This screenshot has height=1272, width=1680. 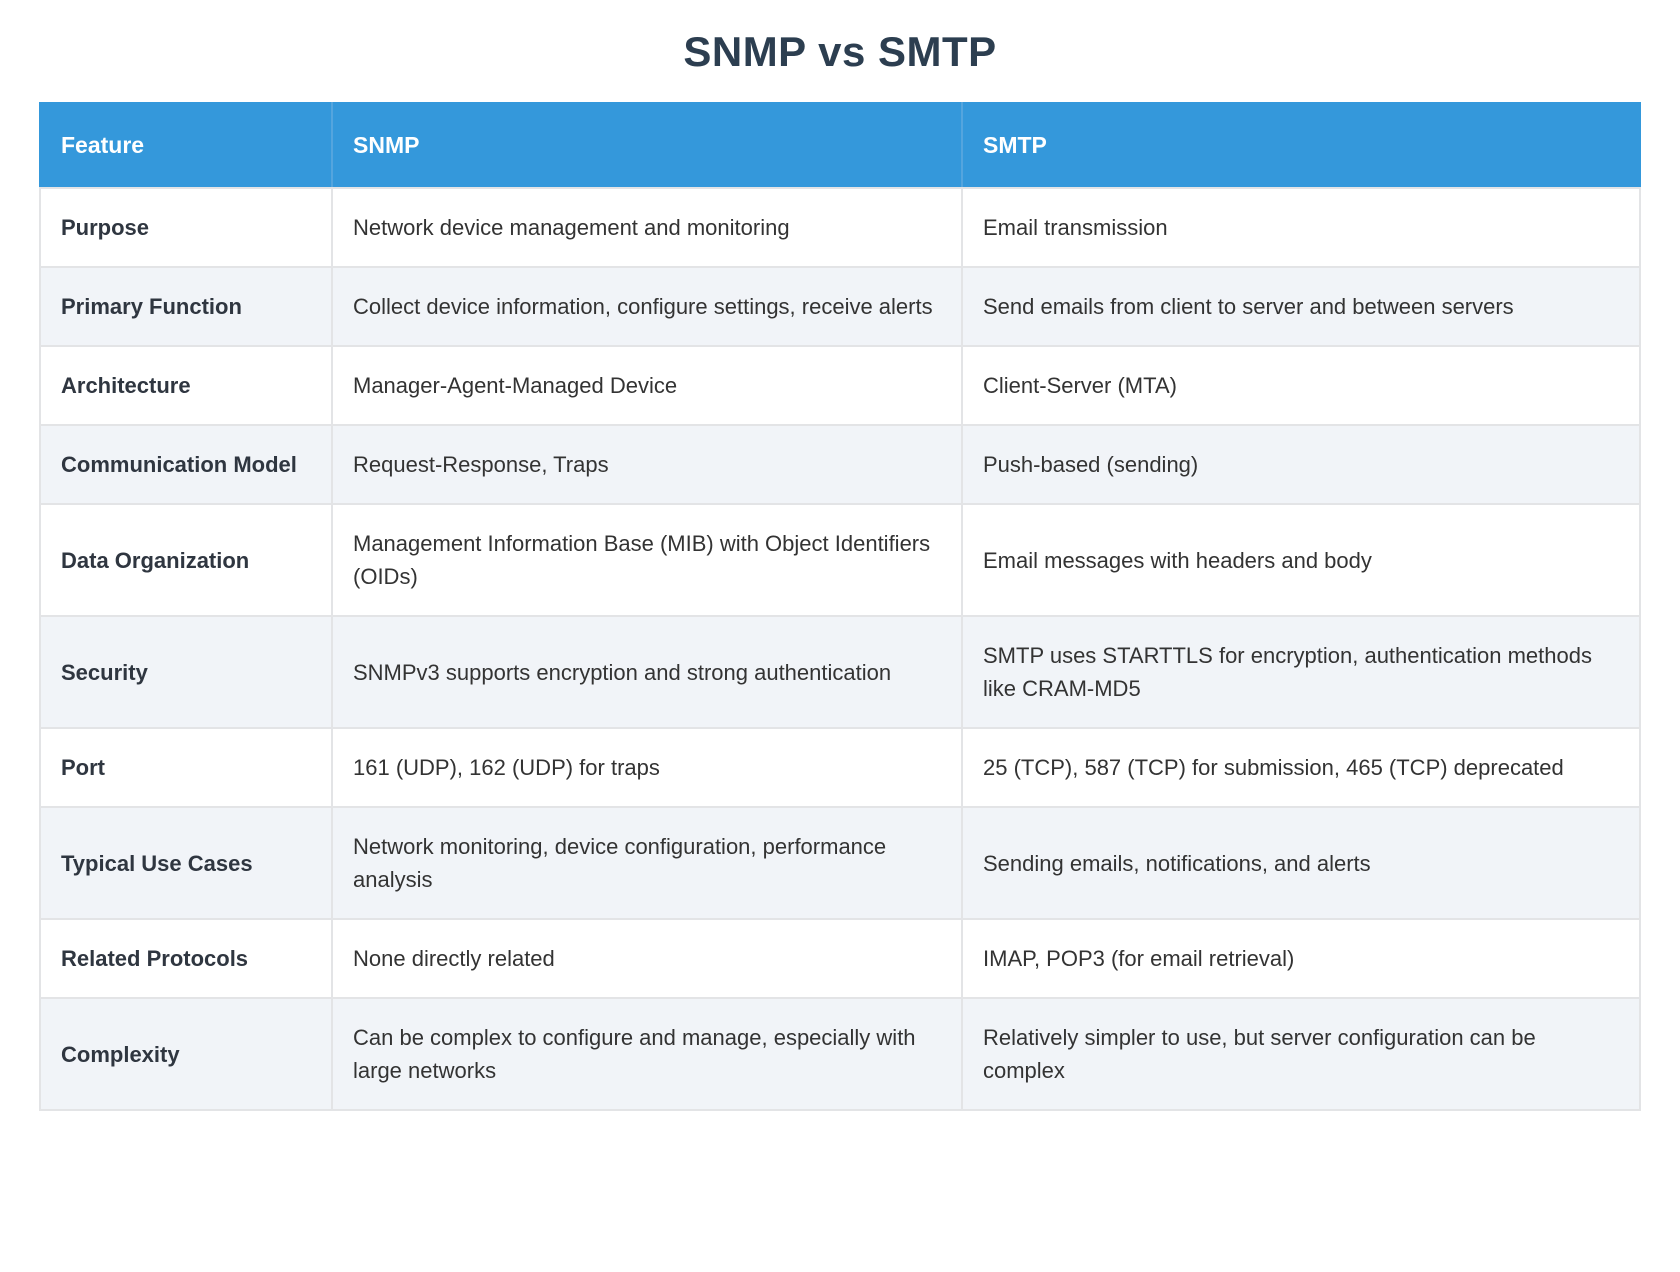 I want to click on feature-cell: Communication Model, so click(x=186, y=464).